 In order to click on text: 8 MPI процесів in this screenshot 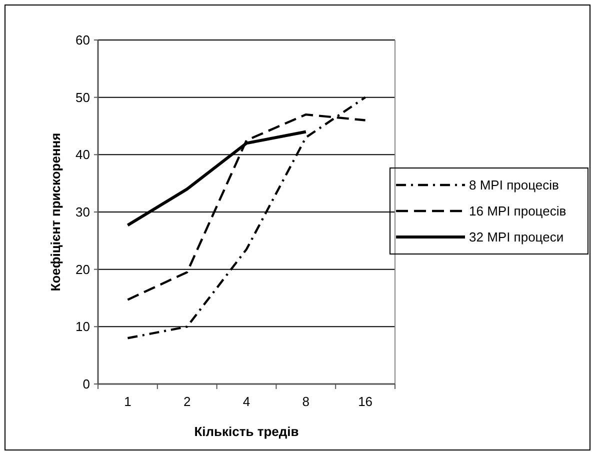, I will do `click(514, 185)`.